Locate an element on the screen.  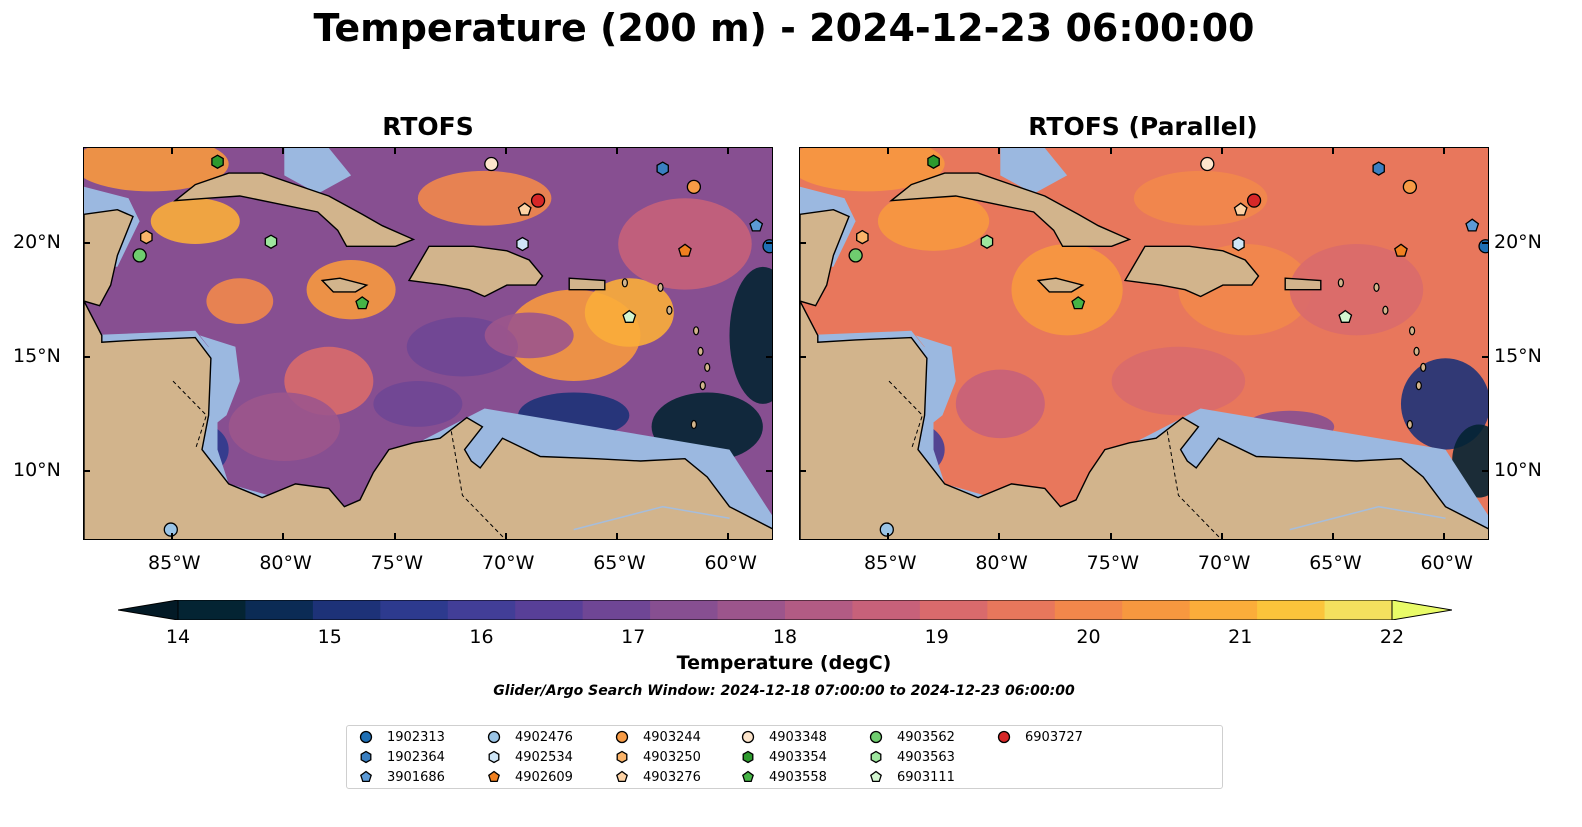
legend-item-4903250: 4903250 is located at coordinates (658, 757).